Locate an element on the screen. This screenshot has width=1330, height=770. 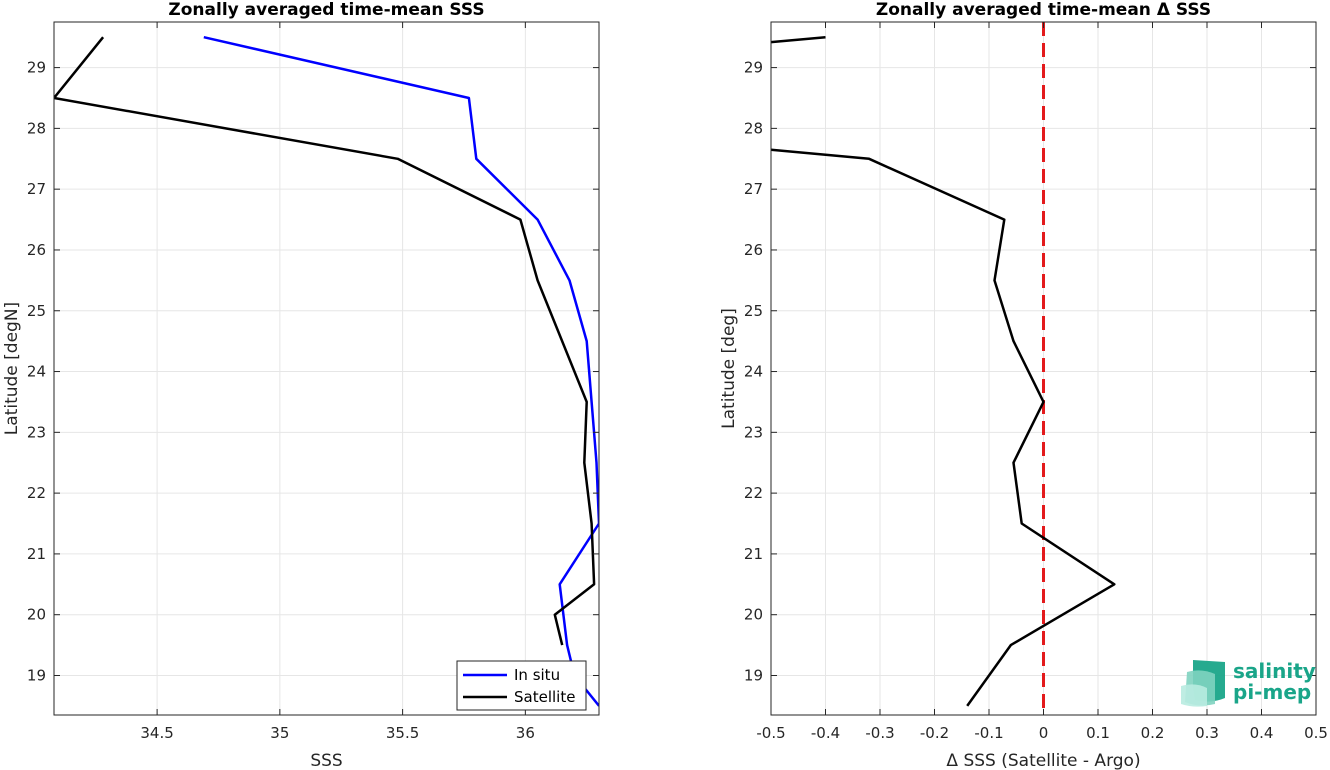
logo-text-line2: pi-mep is located at coordinates (1272, 692).